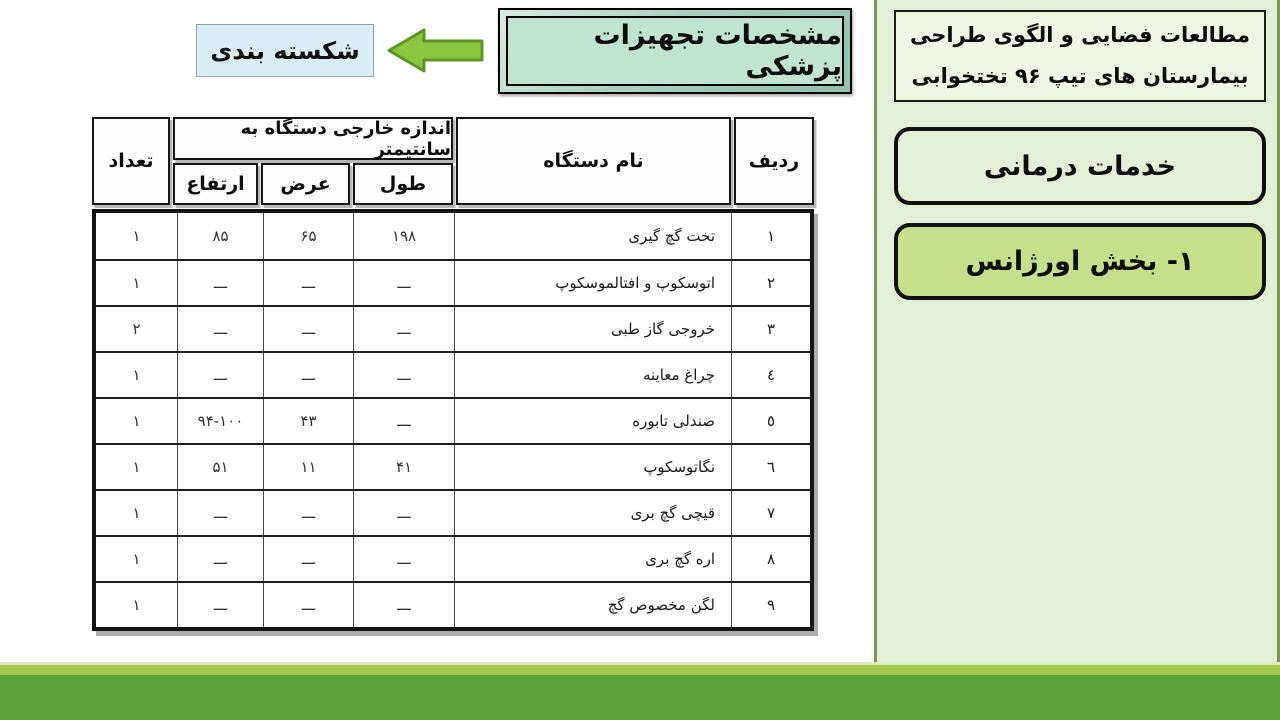 Image resolution: width=1280 pixels, height=720 pixels. I want to click on table-cell-radif: ۷, so click(770, 513).